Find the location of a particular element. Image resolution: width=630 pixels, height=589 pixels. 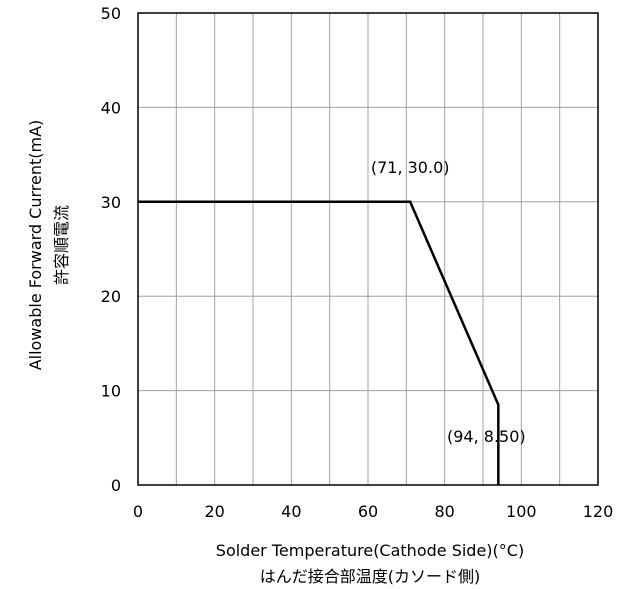

y-tick-label: 30 is located at coordinates (111, 202).